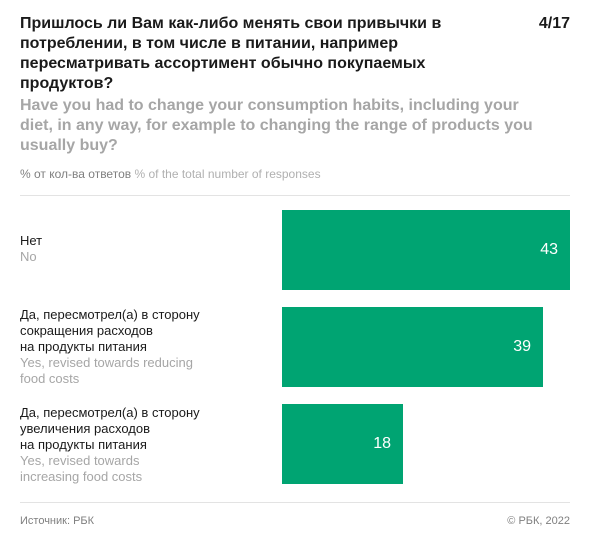 The height and width of the screenshot is (546, 590). I want to click on category-label: Нет No, so click(145, 249).